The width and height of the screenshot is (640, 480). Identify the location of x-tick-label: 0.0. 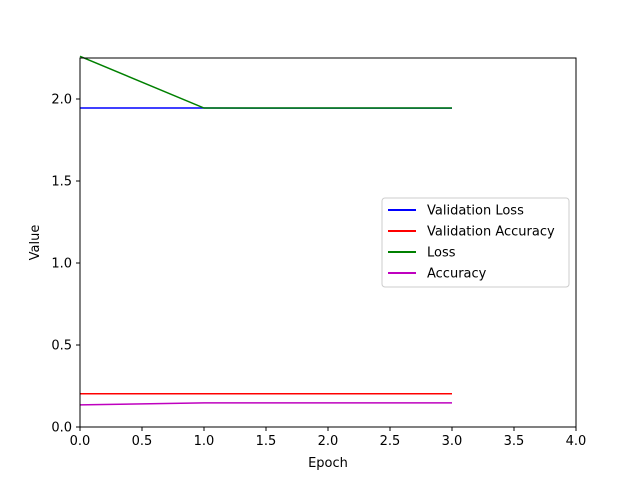
(80, 441).